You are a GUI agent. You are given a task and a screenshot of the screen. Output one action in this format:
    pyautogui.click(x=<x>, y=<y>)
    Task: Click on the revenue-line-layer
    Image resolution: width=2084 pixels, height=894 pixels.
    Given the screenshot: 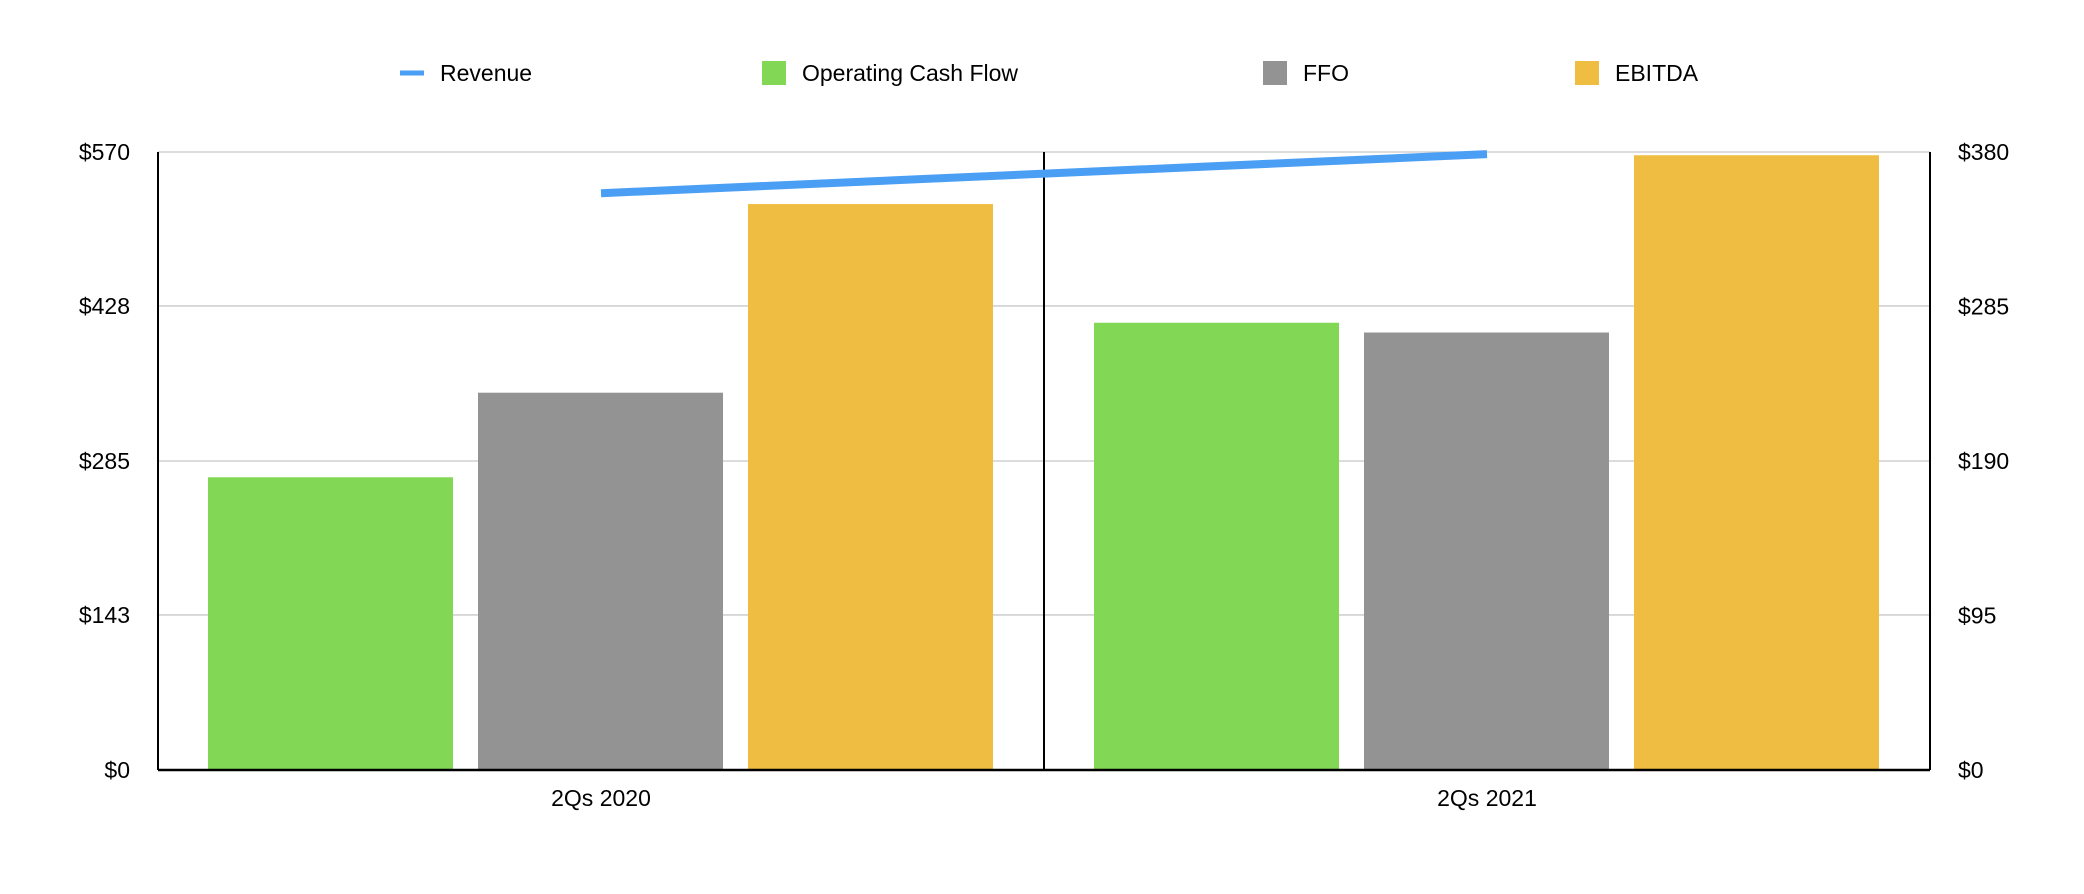 What is the action you would take?
    pyautogui.click(x=1044, y=174)
    